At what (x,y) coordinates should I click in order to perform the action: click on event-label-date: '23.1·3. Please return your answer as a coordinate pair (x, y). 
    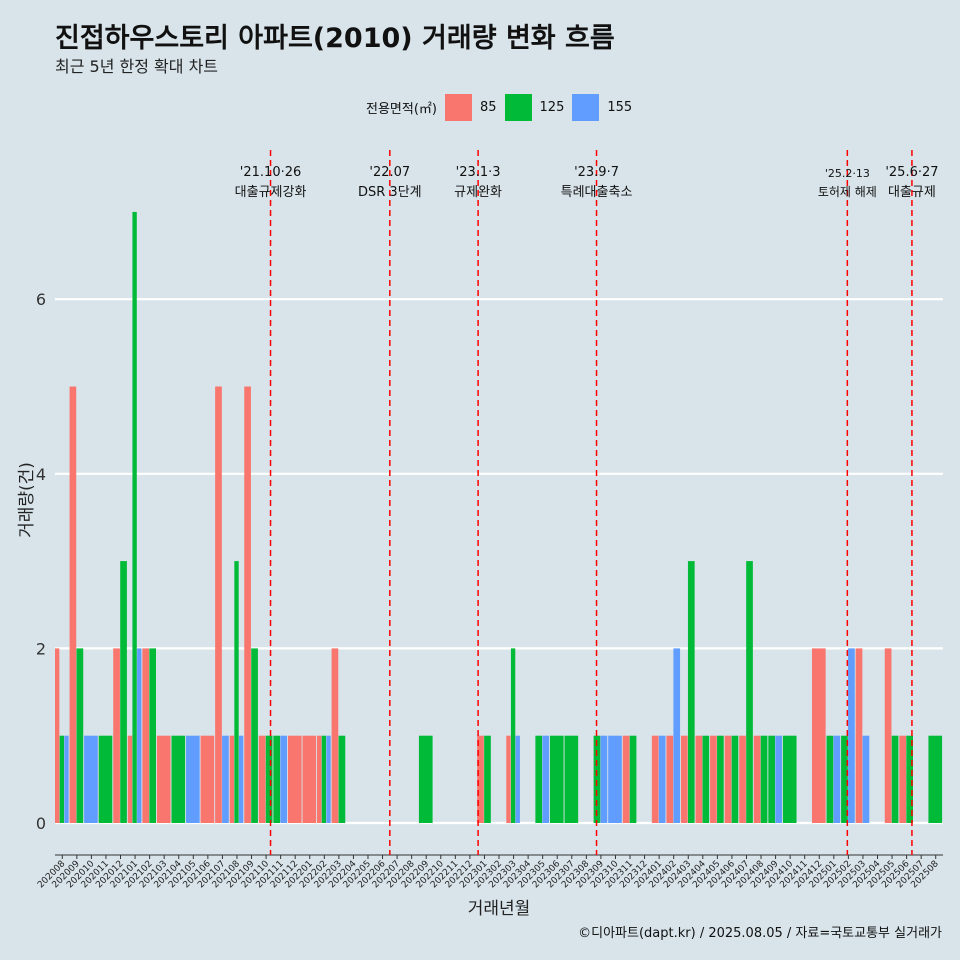
    Looking at the image, I should click on (478, 172).